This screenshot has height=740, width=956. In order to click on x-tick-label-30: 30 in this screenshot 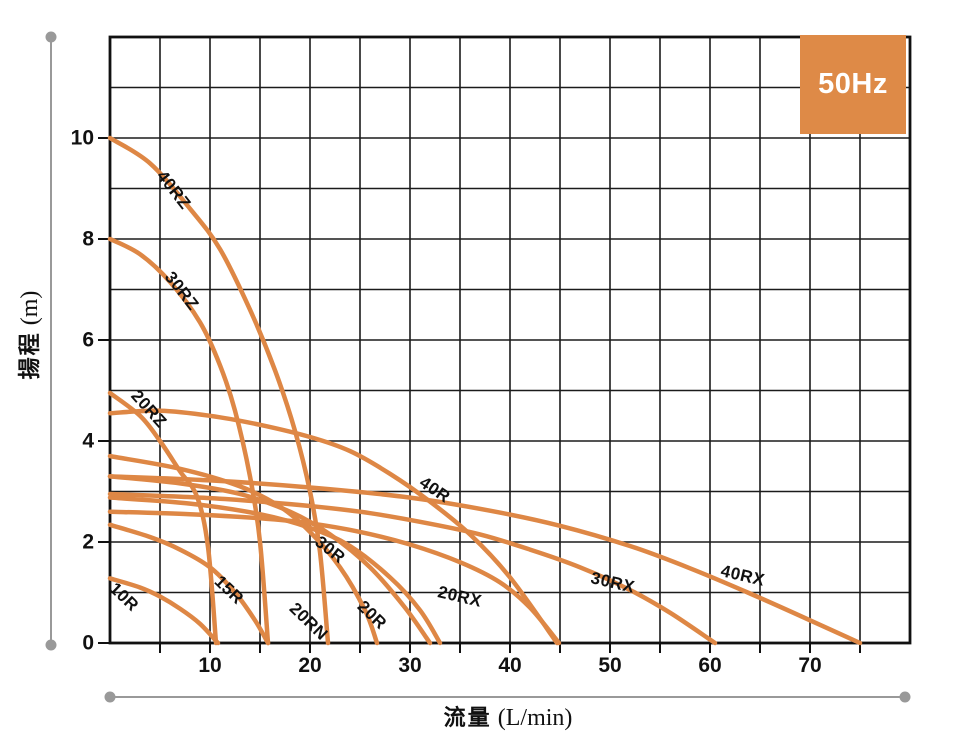, I will do `click(410, 665)`.